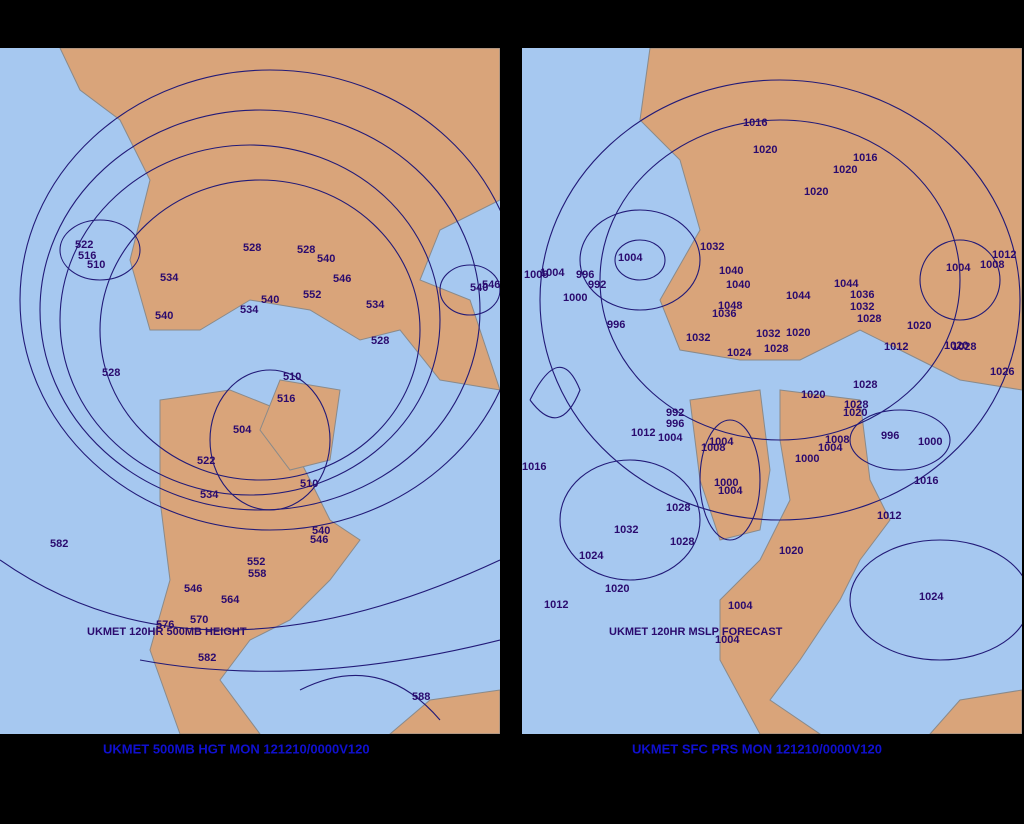  Describe the element at coordinates (165, 625) in the screenshot. I see `contour-label: 576` at that location.